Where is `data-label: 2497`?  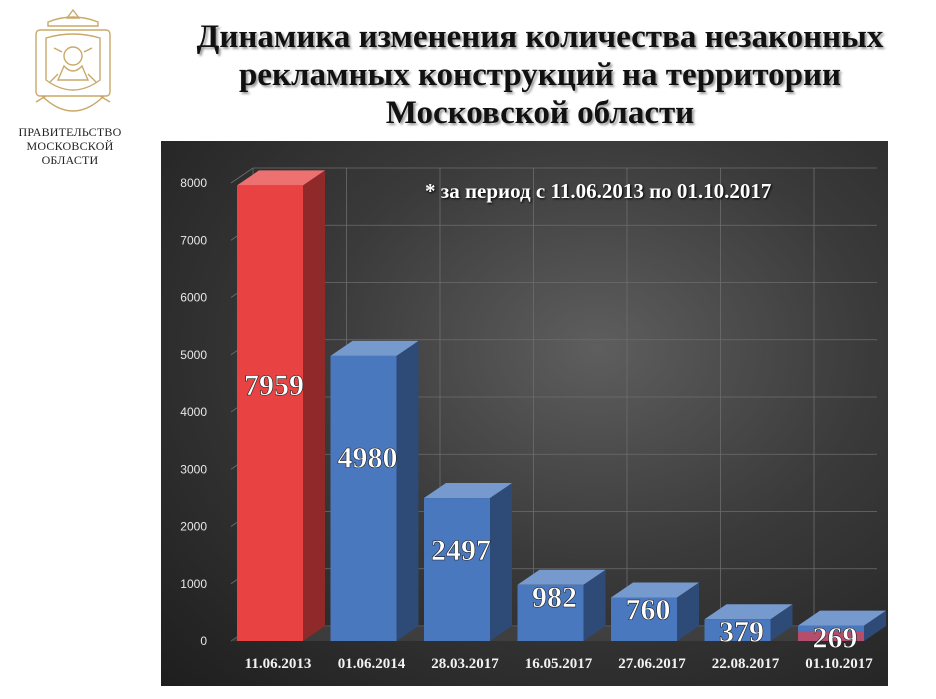
data-label: 2497 is located at coordinates (461, 550).